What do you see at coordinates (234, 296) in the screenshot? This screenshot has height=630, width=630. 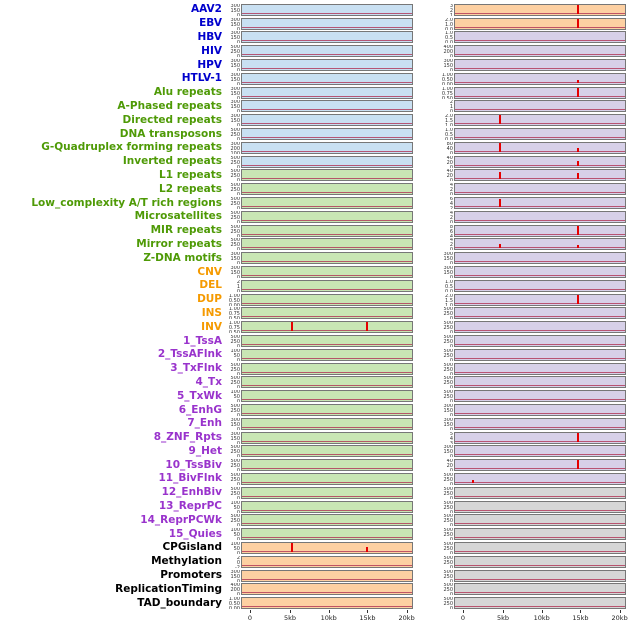 I see `y-tick-label: 1.00` at bounding box center [234, 296].